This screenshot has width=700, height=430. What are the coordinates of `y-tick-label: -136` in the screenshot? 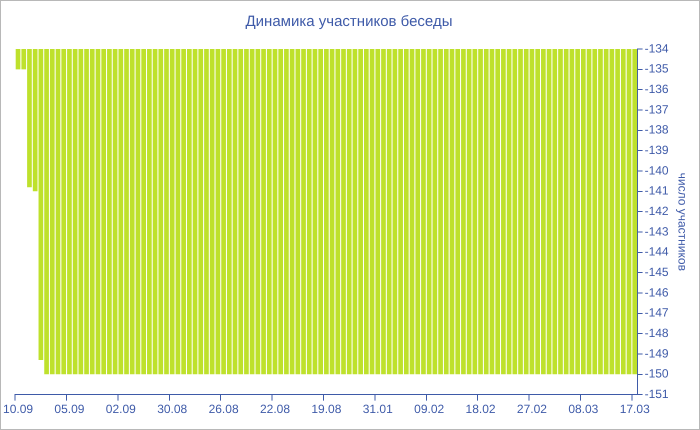 It's located at (656, 89).